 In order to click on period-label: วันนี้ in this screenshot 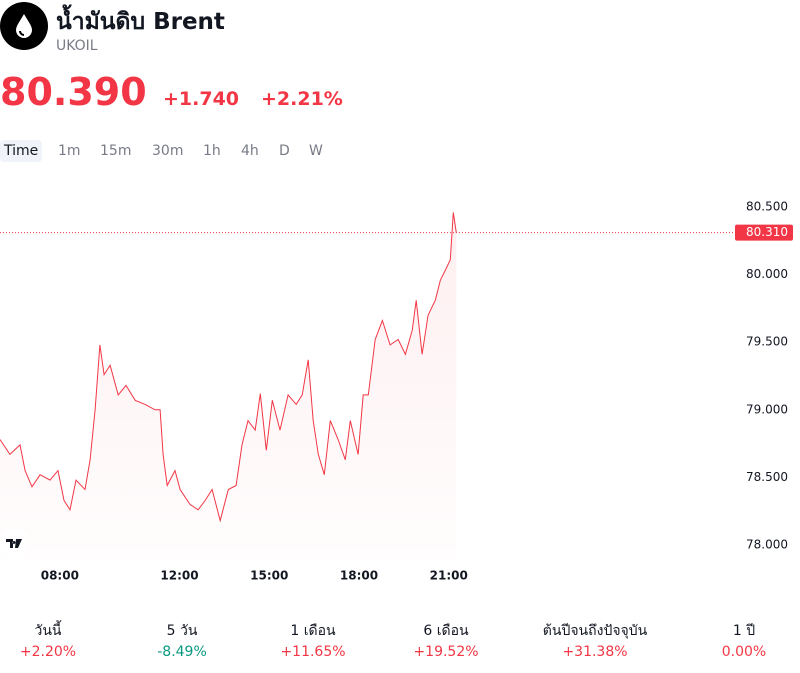, I will do `click(48, 631)`.